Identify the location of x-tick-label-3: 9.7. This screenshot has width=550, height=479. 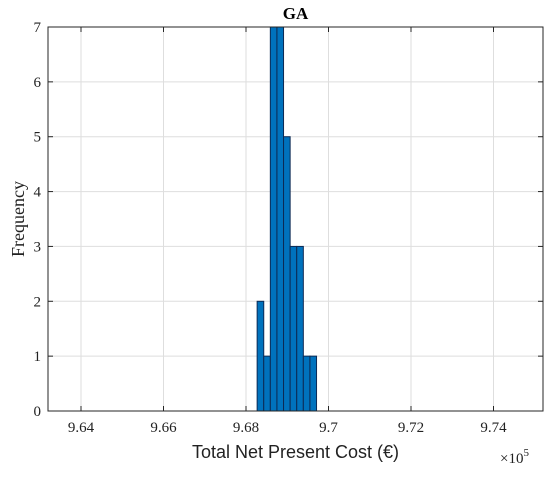
(328, 428).